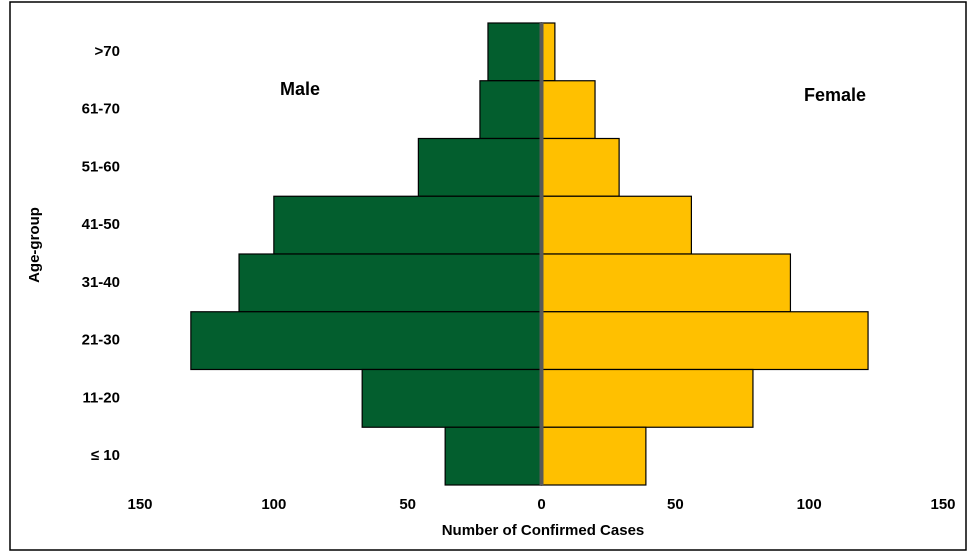 The image size is (971, 553). What do you see at coordinates (101, 340) in the screenshot?
I see `y-tick-label: 21-30` at bounding box center [101, 340].